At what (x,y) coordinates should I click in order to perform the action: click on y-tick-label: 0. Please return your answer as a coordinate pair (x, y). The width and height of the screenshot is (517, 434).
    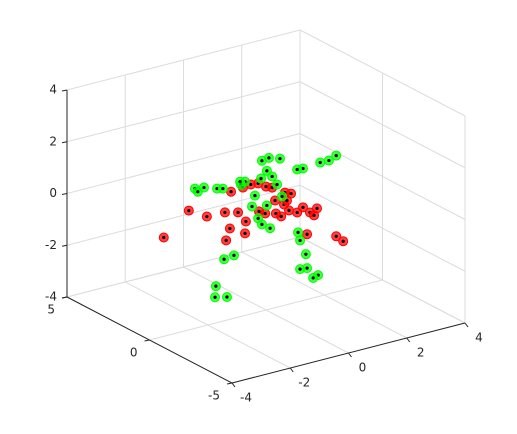
    Looking at the image, I should click on (134, 353).